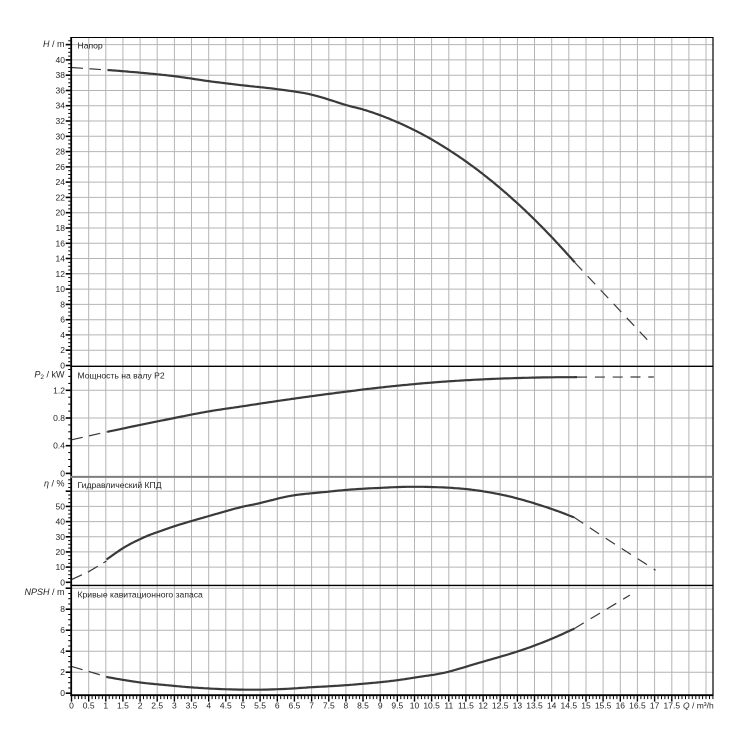  What do you see at coordinates (672, 706) in the screenshot?
I see `svg-text: 17.5` at bounding box center [672, 706].